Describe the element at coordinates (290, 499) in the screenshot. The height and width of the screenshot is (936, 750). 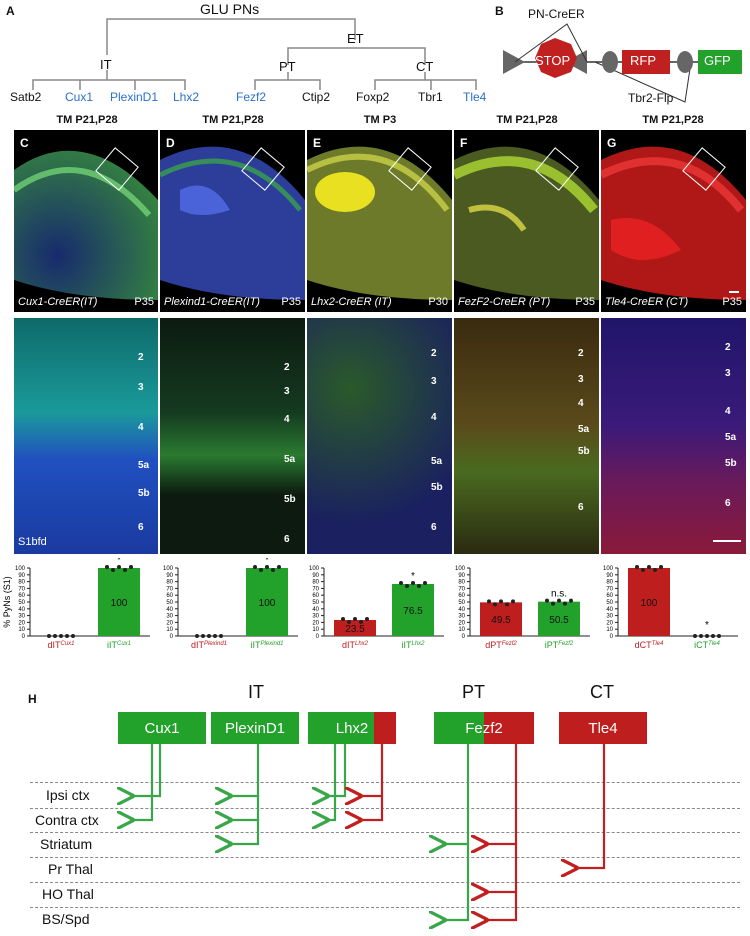
I see `layer-d-5b: 5b` at that location.